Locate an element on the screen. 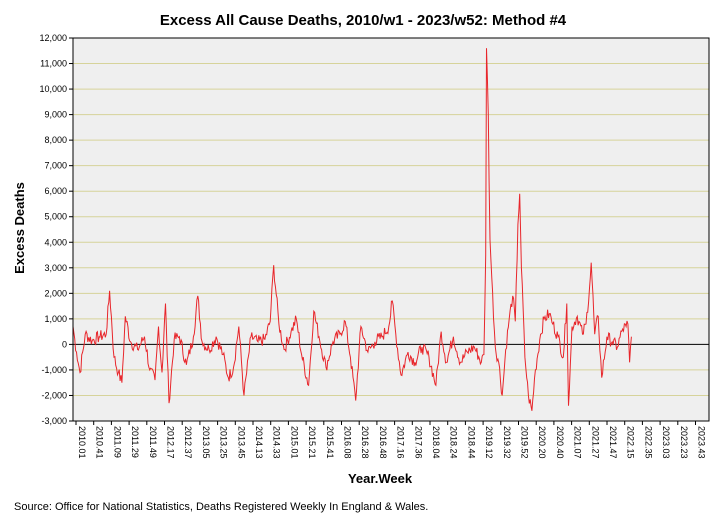  x-tick-label: 2021.27 is located at coordinates (595, 442).